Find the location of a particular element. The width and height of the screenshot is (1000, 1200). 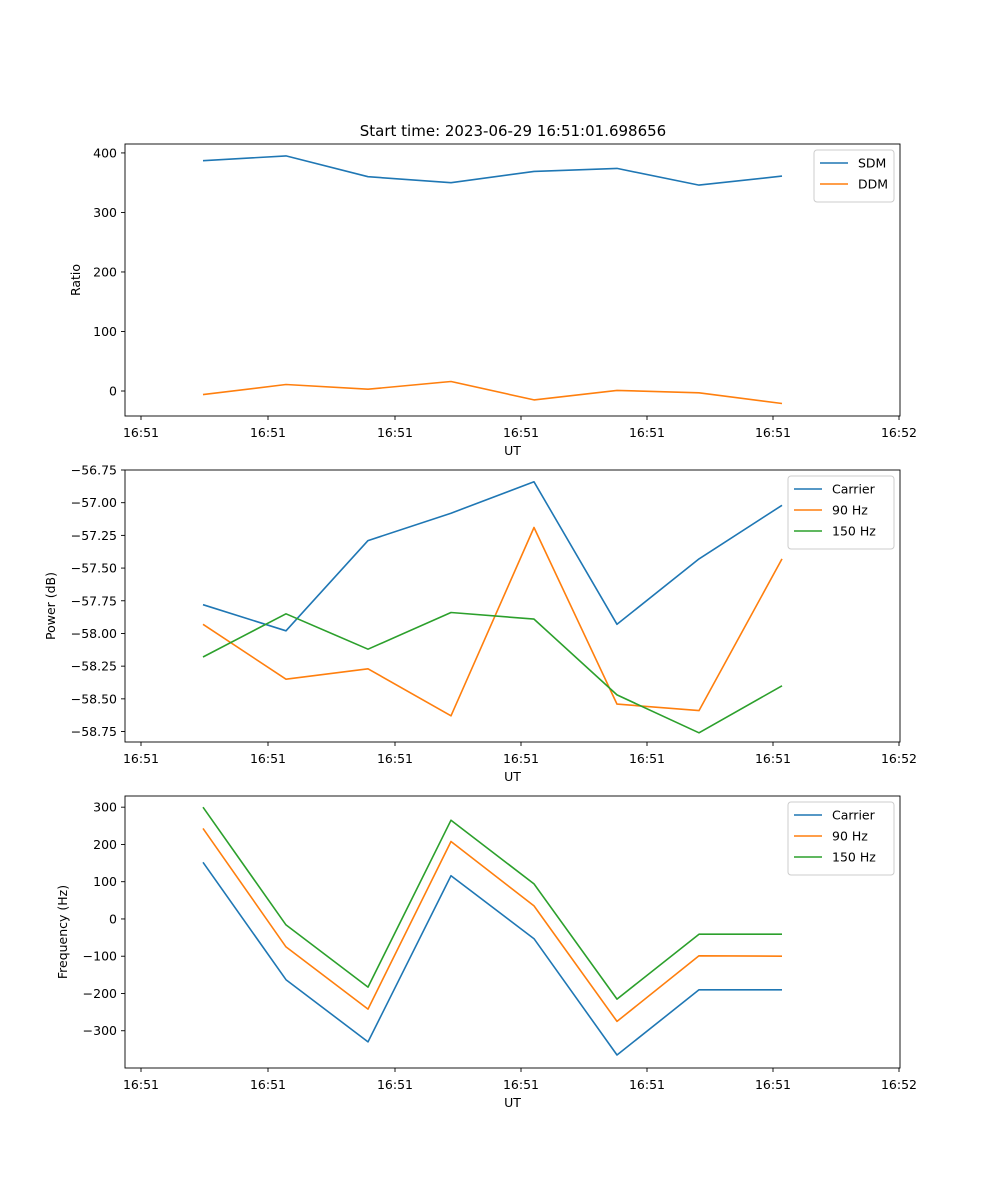

y-axis-label: Ratio is located at coordinates (75, 280).